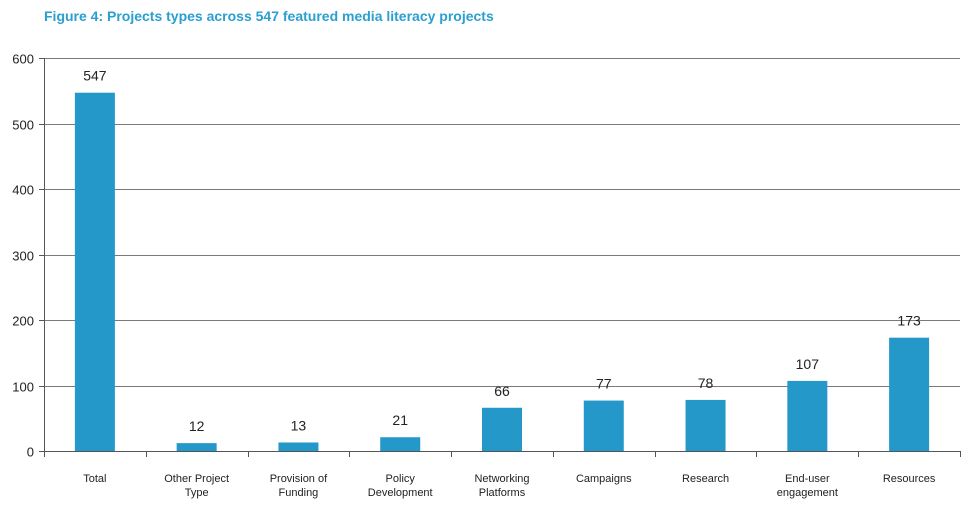  What do you see at coordinates (502, 391) in the screenshot?
I see `data-label: 66` at bounding box center [502, 391].